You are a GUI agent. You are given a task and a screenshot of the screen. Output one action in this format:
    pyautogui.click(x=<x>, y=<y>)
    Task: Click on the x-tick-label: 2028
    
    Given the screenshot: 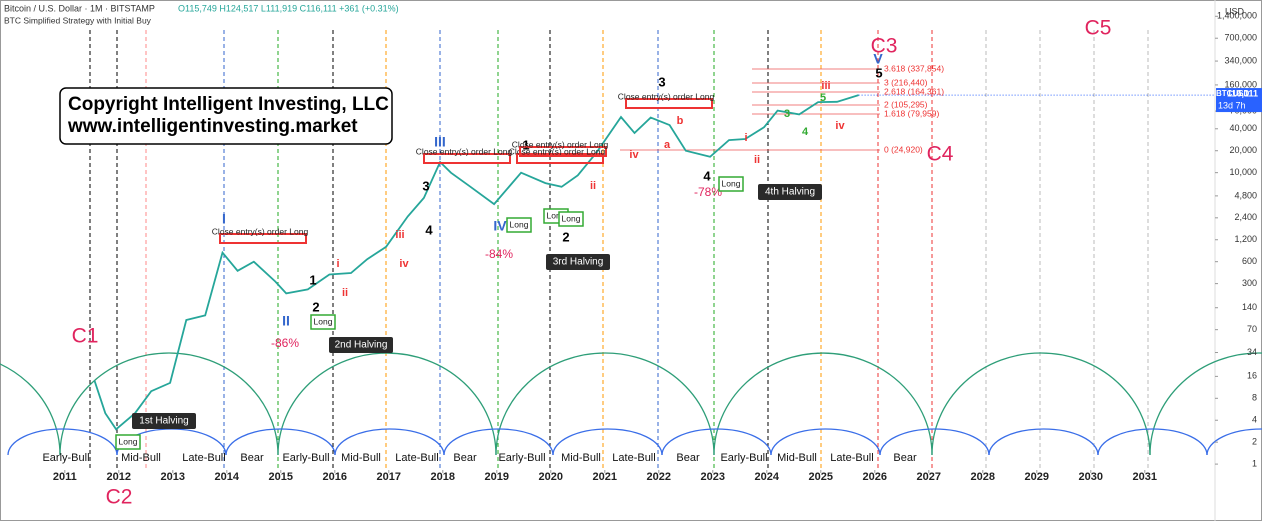 What is the action you would take?
    pyautogui.click(x=983, y=477)
    